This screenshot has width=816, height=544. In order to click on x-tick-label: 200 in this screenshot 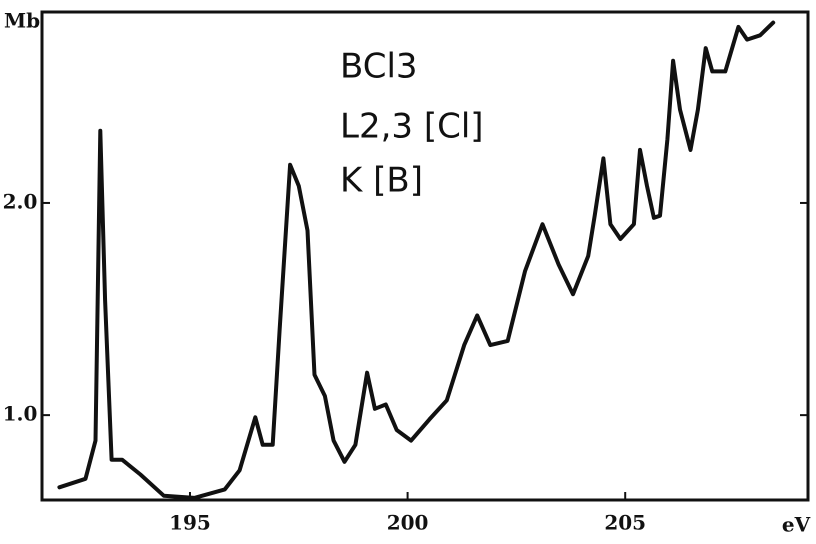, I will do `click(408, 523)`.